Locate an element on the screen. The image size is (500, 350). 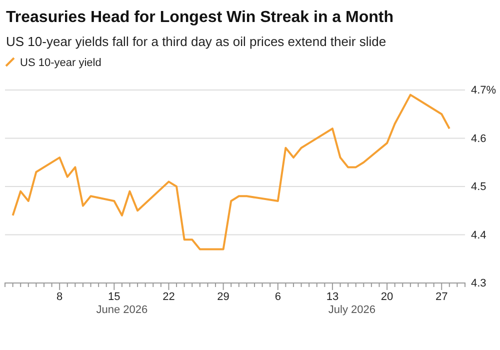
x-tick-label: 20 is located at coordinates (387, 296).